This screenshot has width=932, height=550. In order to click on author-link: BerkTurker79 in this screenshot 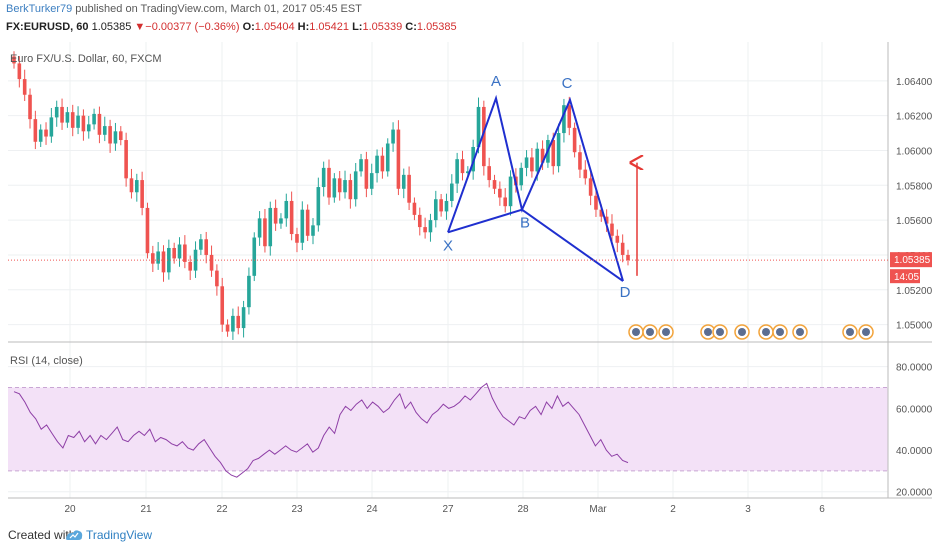, I will do `click(39, 9)`.